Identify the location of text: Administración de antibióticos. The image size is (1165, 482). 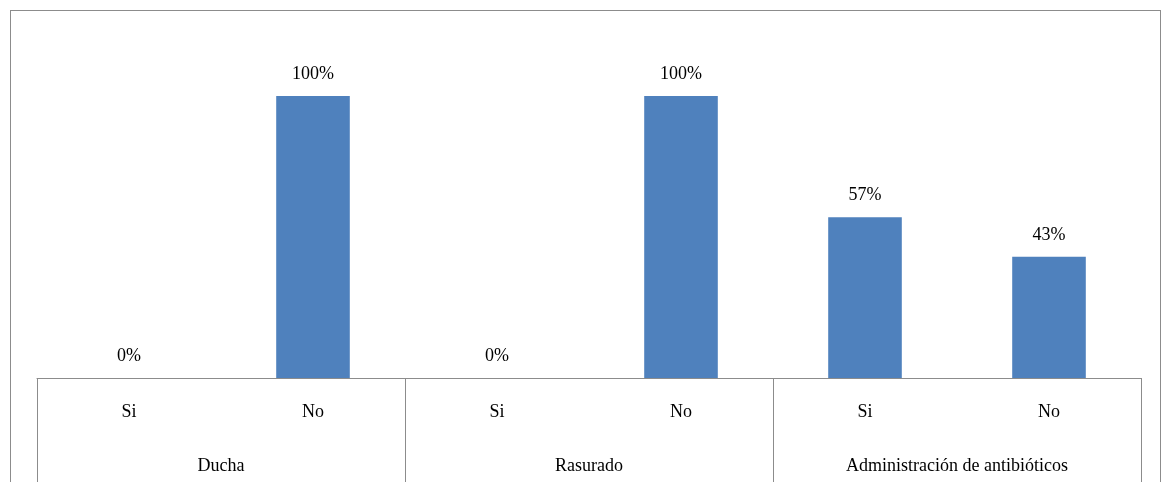
(957, 465).